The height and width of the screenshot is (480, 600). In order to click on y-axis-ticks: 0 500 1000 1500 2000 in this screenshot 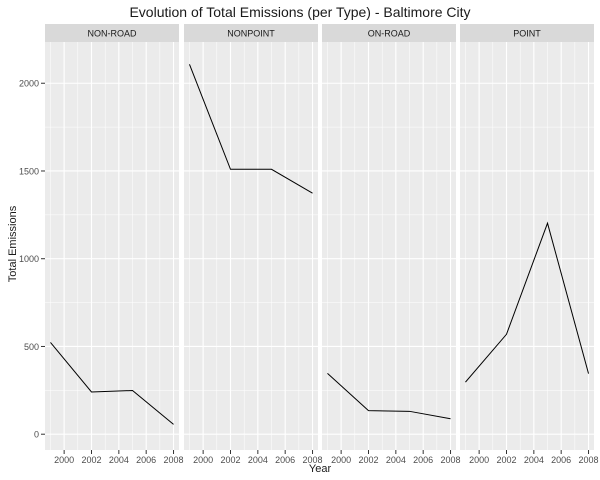, I will do `click(32, 259)`.